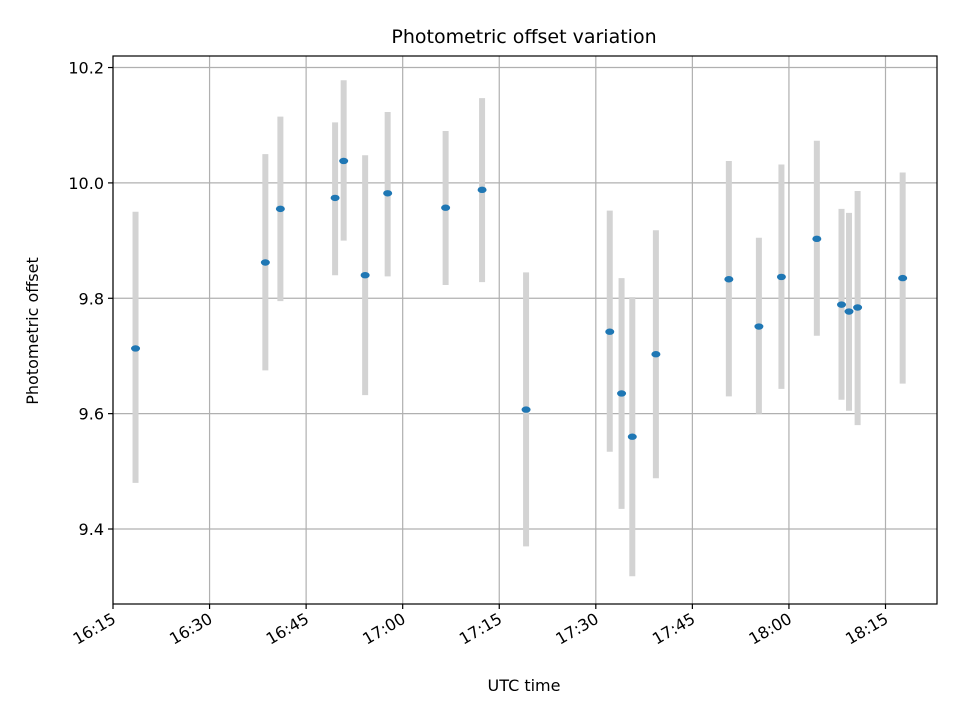 This screenshot has width=960, height=720. Describe the element at coordinates (524, 685) in the screenshot. I see `x-axis-label: UTC time` at that location.